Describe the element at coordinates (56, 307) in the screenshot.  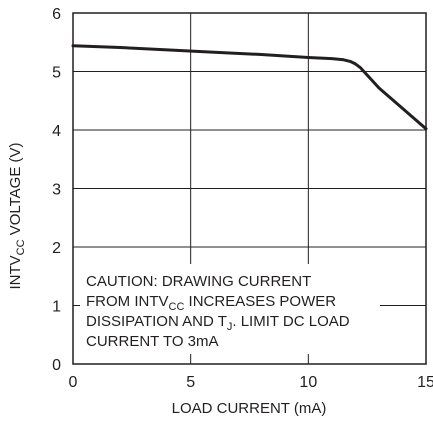
I see `y-tick-label: 1` at that location.